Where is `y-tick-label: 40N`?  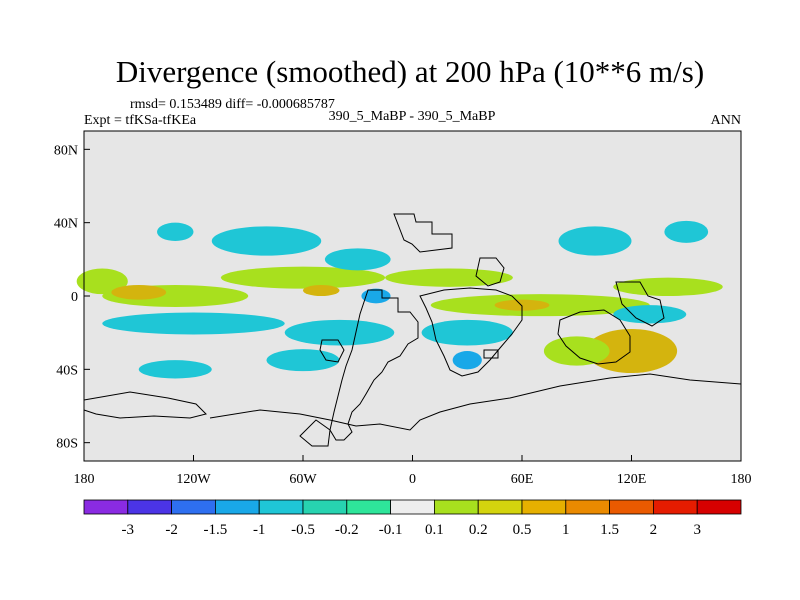
y-tick-label: 40N is located at coordinates (66, 224).